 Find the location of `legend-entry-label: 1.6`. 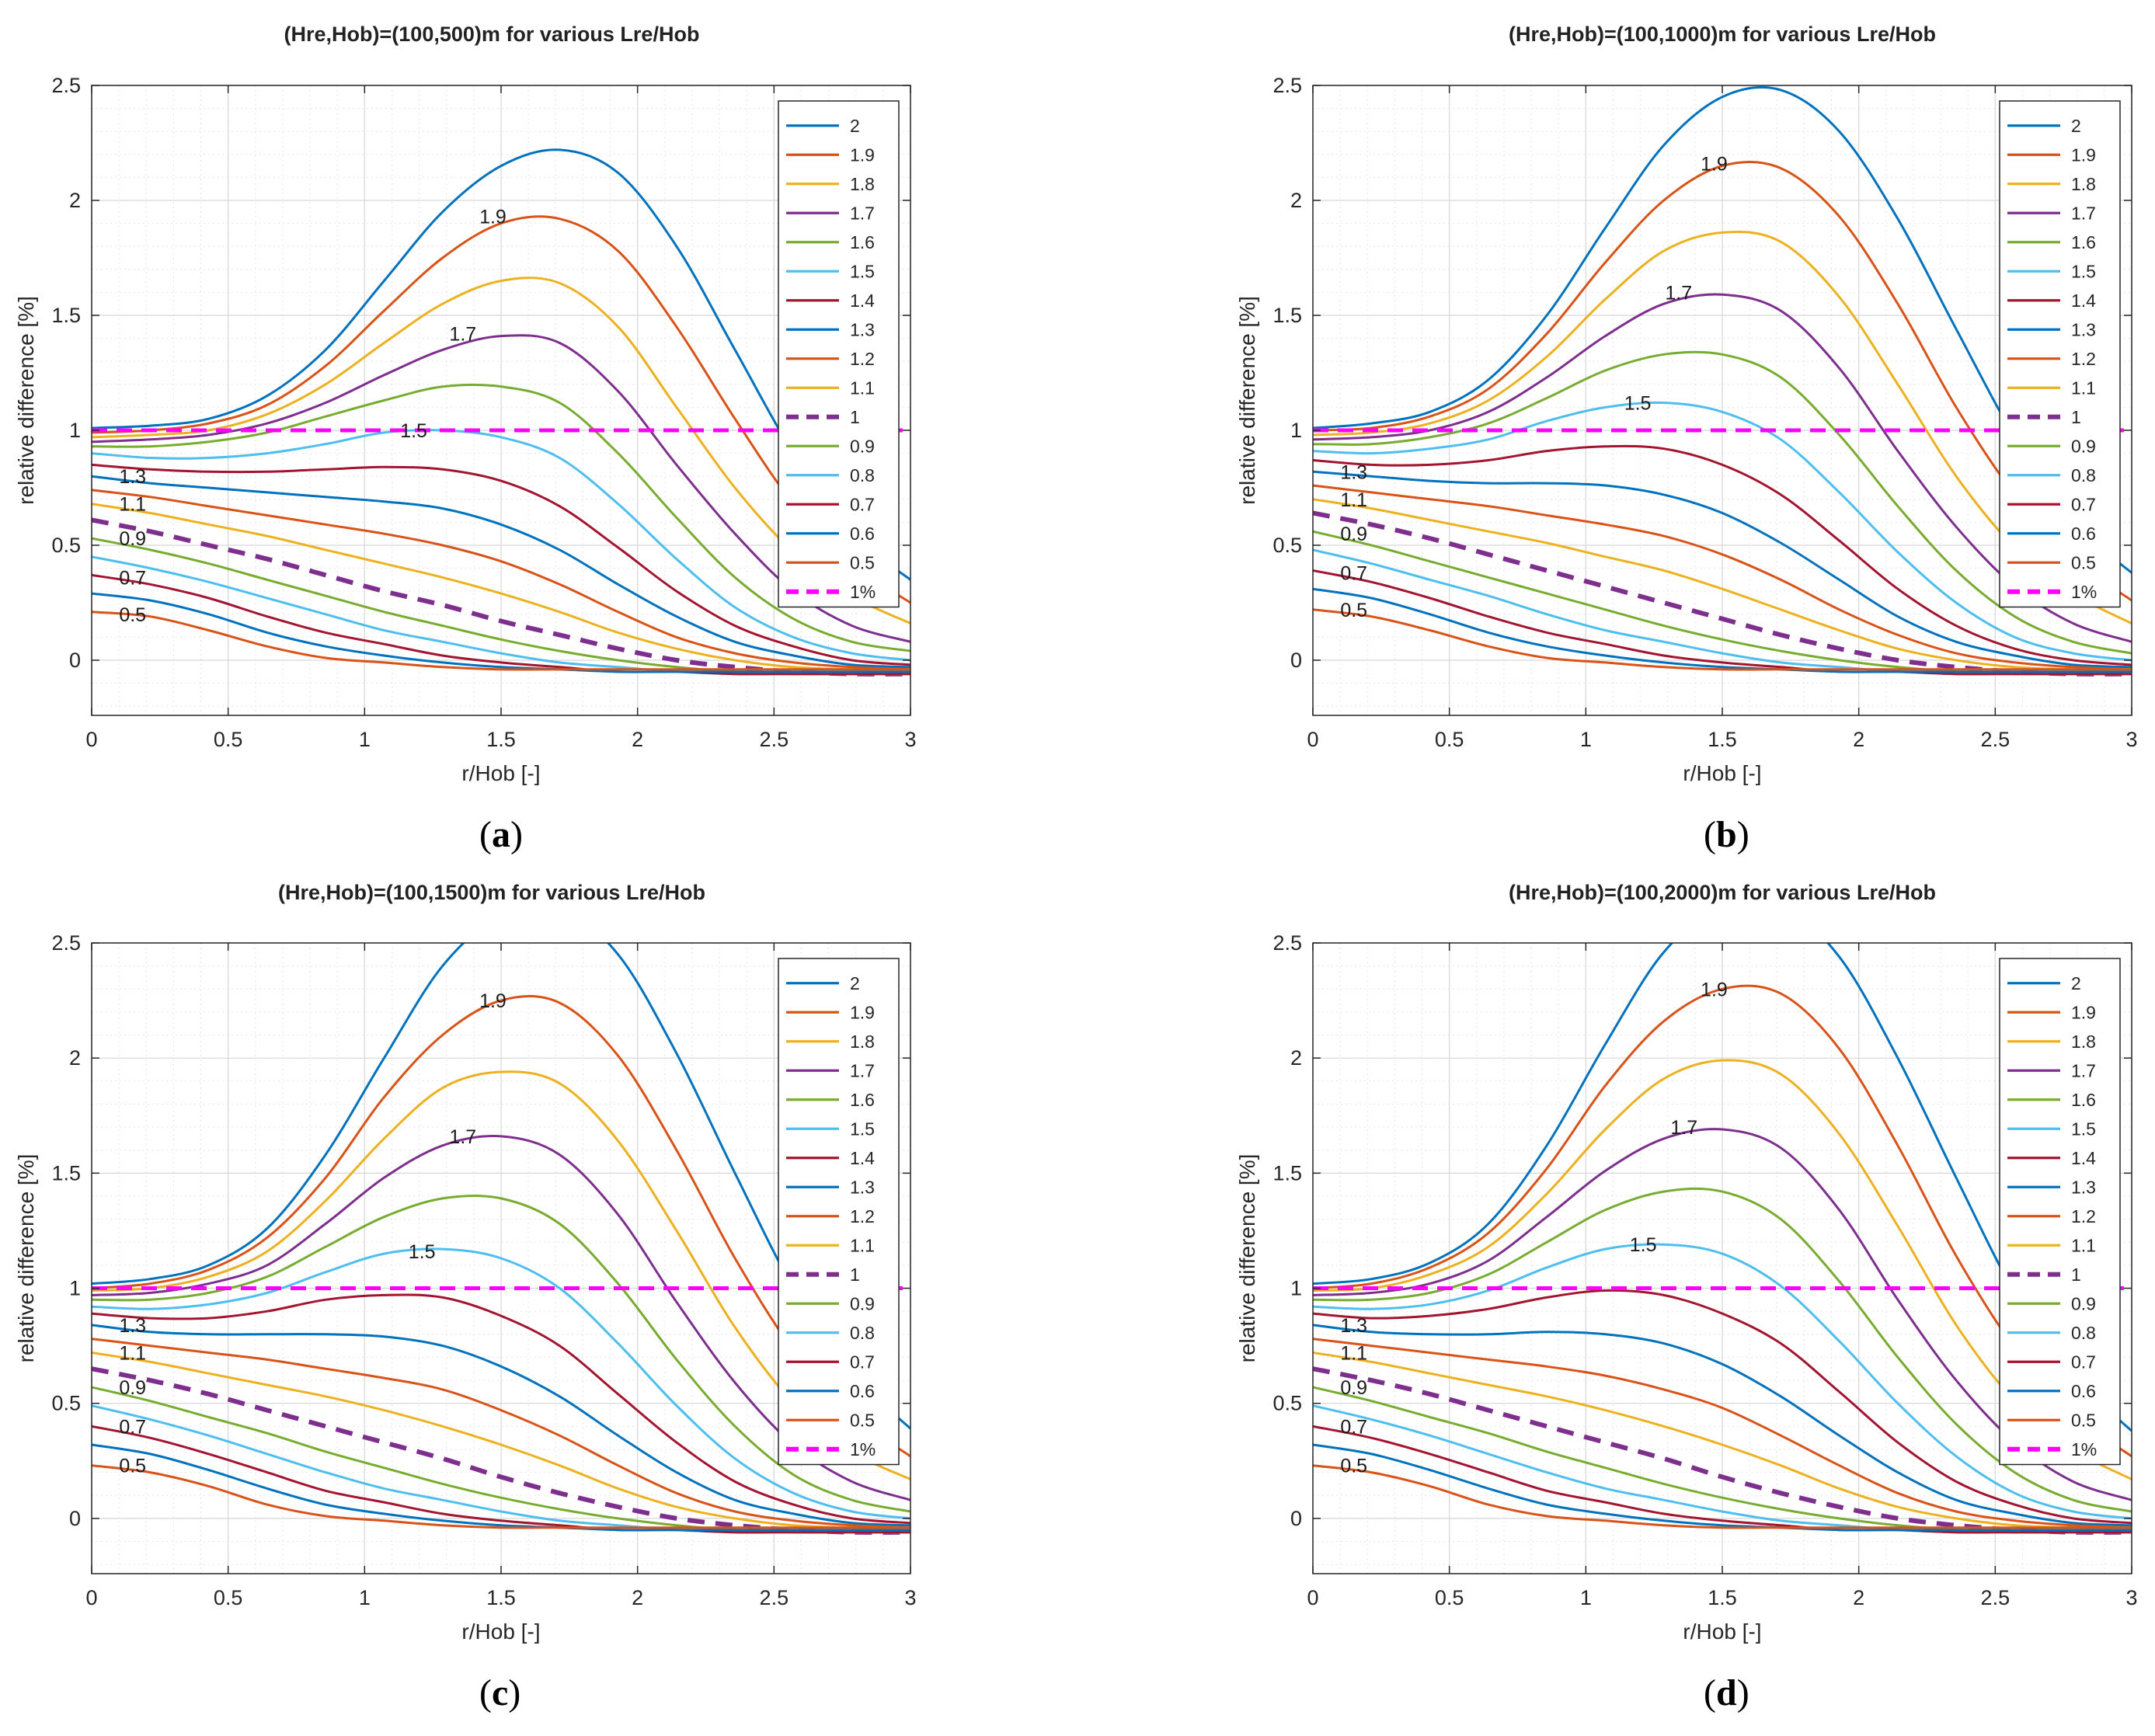

legend-entry-label: 1.6 is located at coordinates (862, 1100).